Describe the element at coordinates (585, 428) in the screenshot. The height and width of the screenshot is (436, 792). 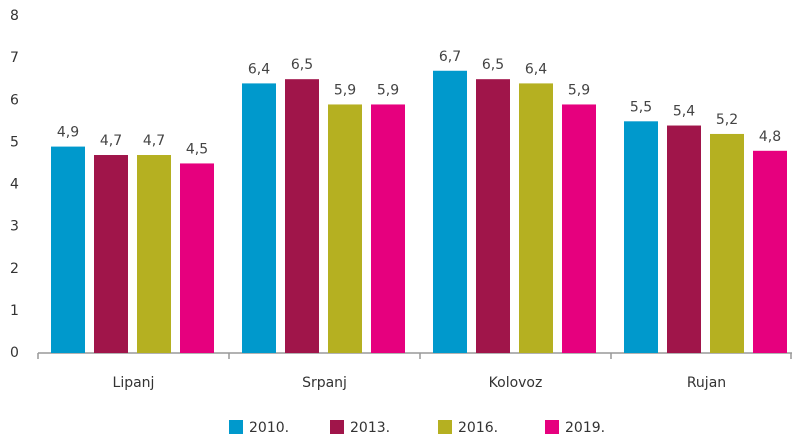
I see `legend-label: 2019.` at that location.